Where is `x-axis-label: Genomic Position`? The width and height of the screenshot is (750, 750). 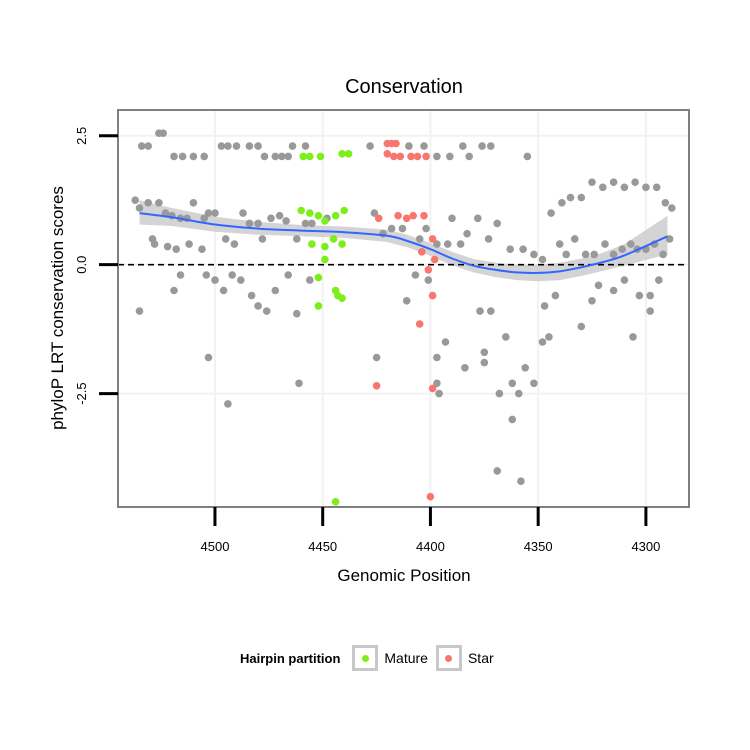 x-axis-label: Genomic Position is located at coordinates (403, 575).